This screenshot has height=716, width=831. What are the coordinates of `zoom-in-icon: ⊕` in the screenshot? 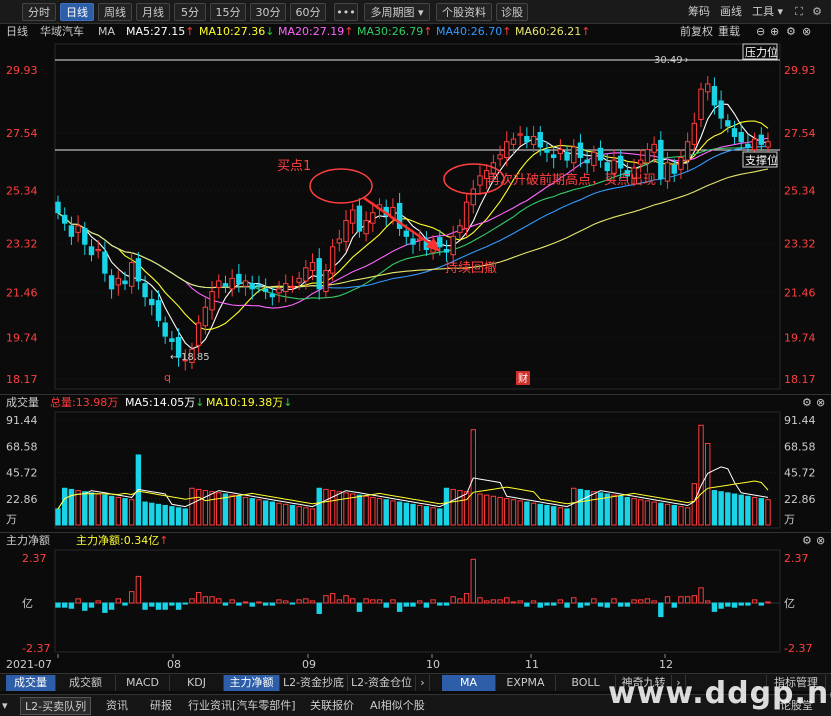 It's located at (775, 31).